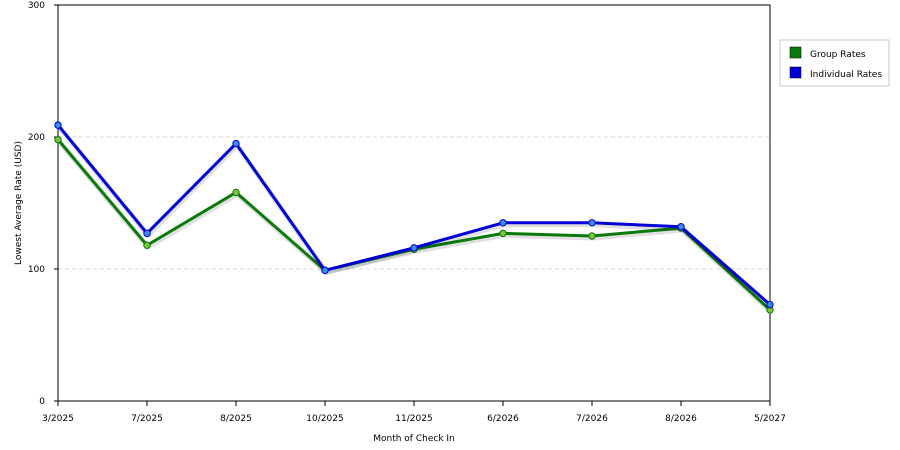  I want to click on x-tick-label: 8/2026, so click(681, 419).